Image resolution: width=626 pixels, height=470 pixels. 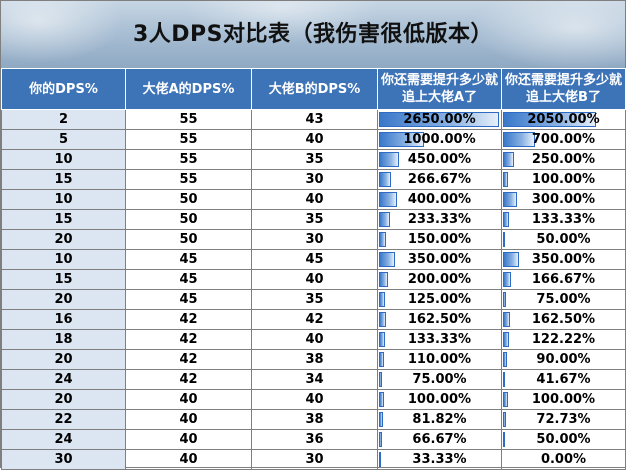 I want to click on cell-need-a: 33.33%, so click(x=439, y=459).